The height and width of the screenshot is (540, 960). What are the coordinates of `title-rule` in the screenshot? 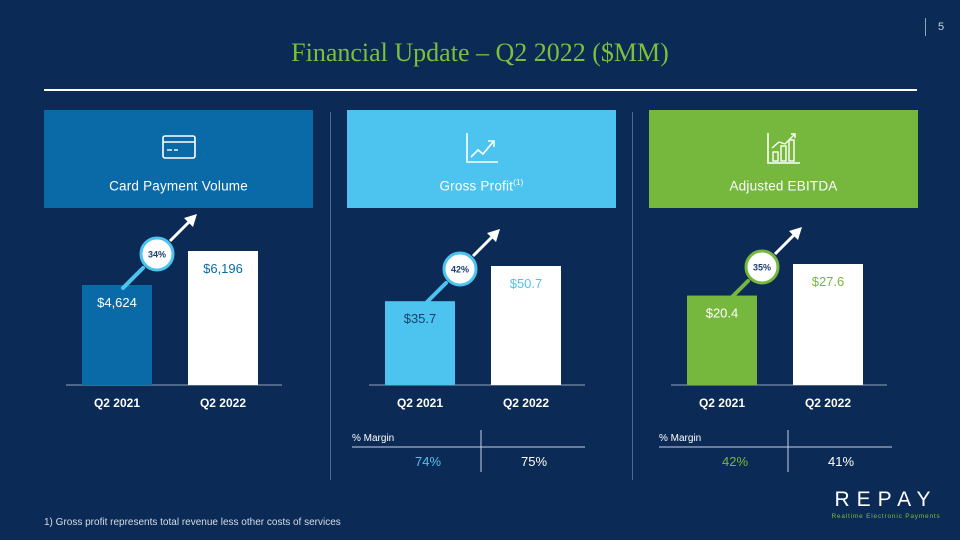 It's located at (480, 90).